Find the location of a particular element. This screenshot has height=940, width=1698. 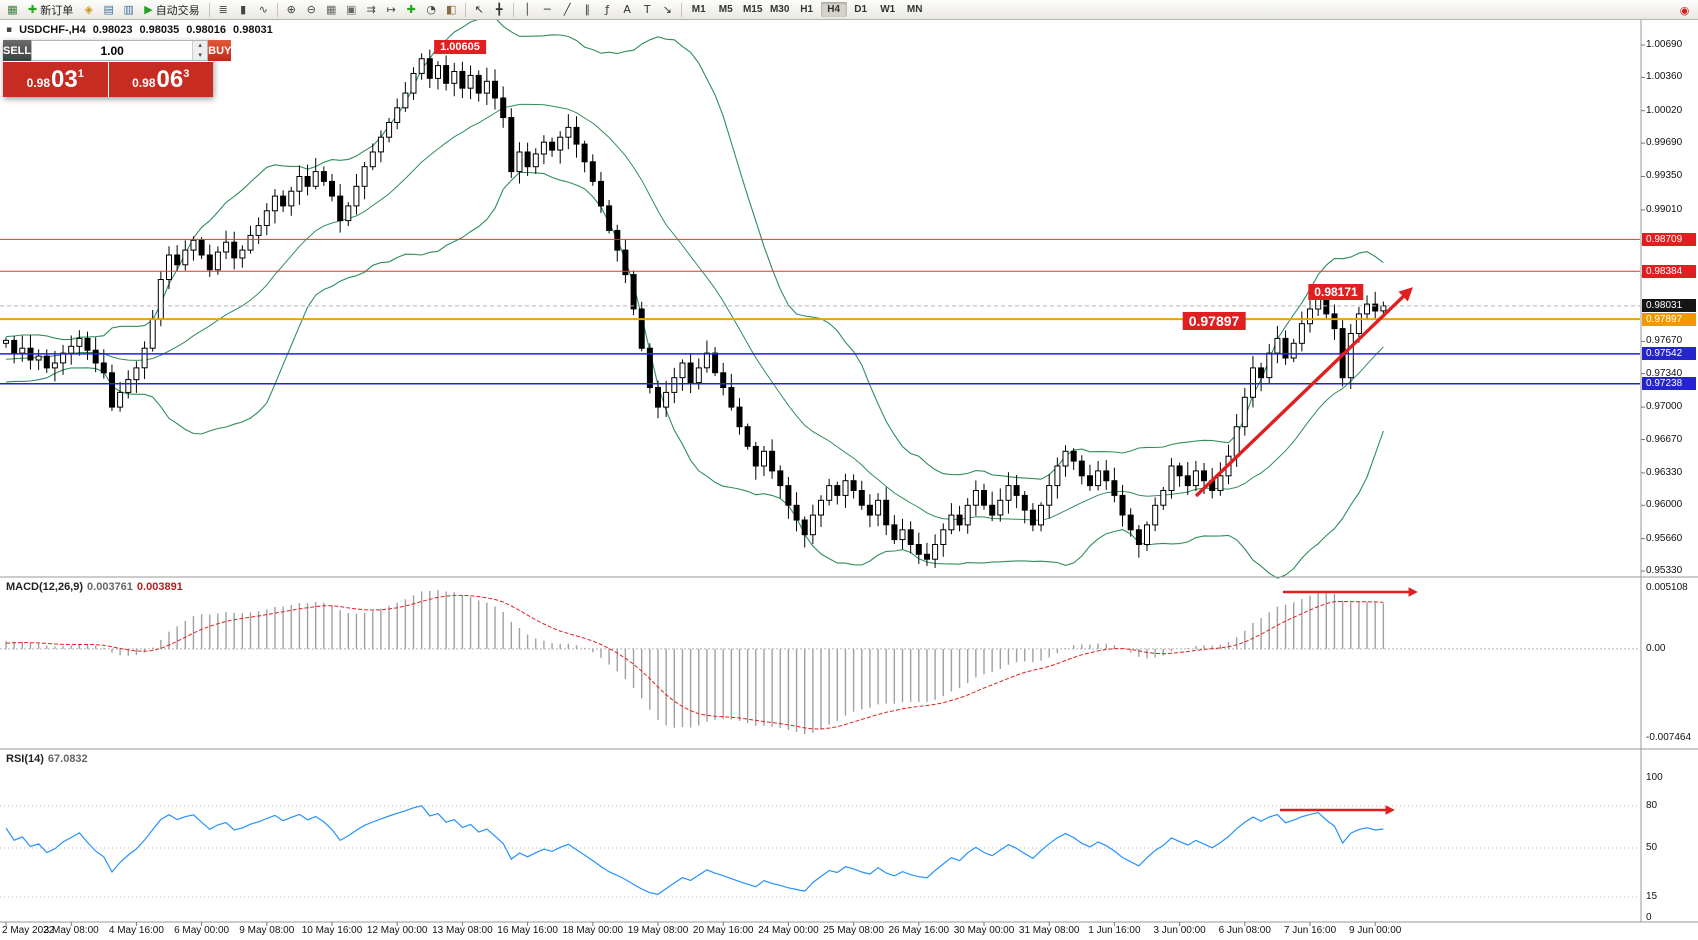

new-order-button-icon: ✚ is located at coordinates (33, 9).